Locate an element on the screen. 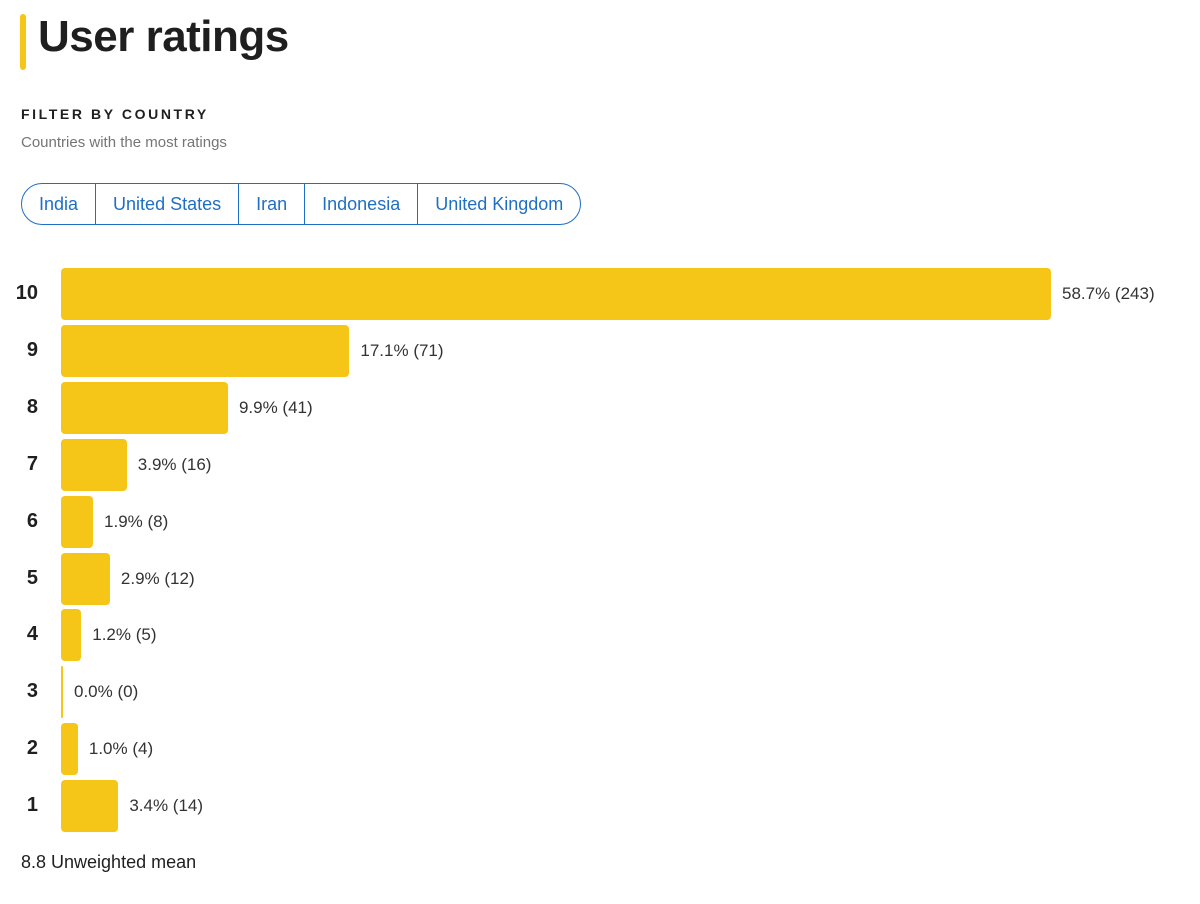  rating-value-label: 2.9% (12) is located at coordinates (157, 578).